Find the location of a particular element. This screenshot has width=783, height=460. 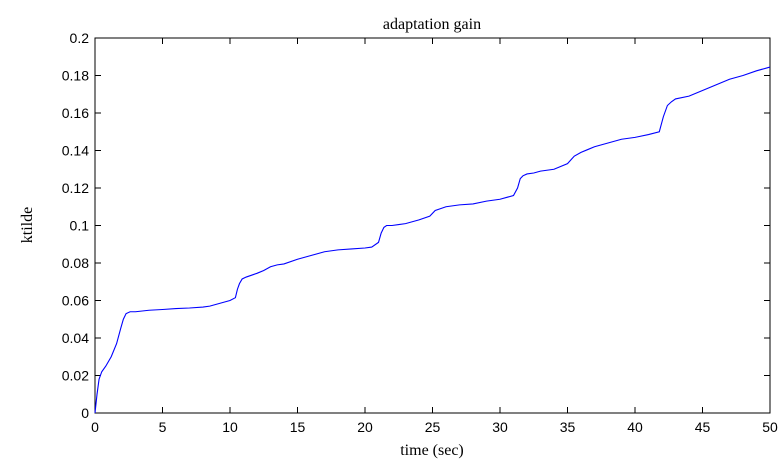

y-tick-label: 0.1 is located at coordinates (80, 226).